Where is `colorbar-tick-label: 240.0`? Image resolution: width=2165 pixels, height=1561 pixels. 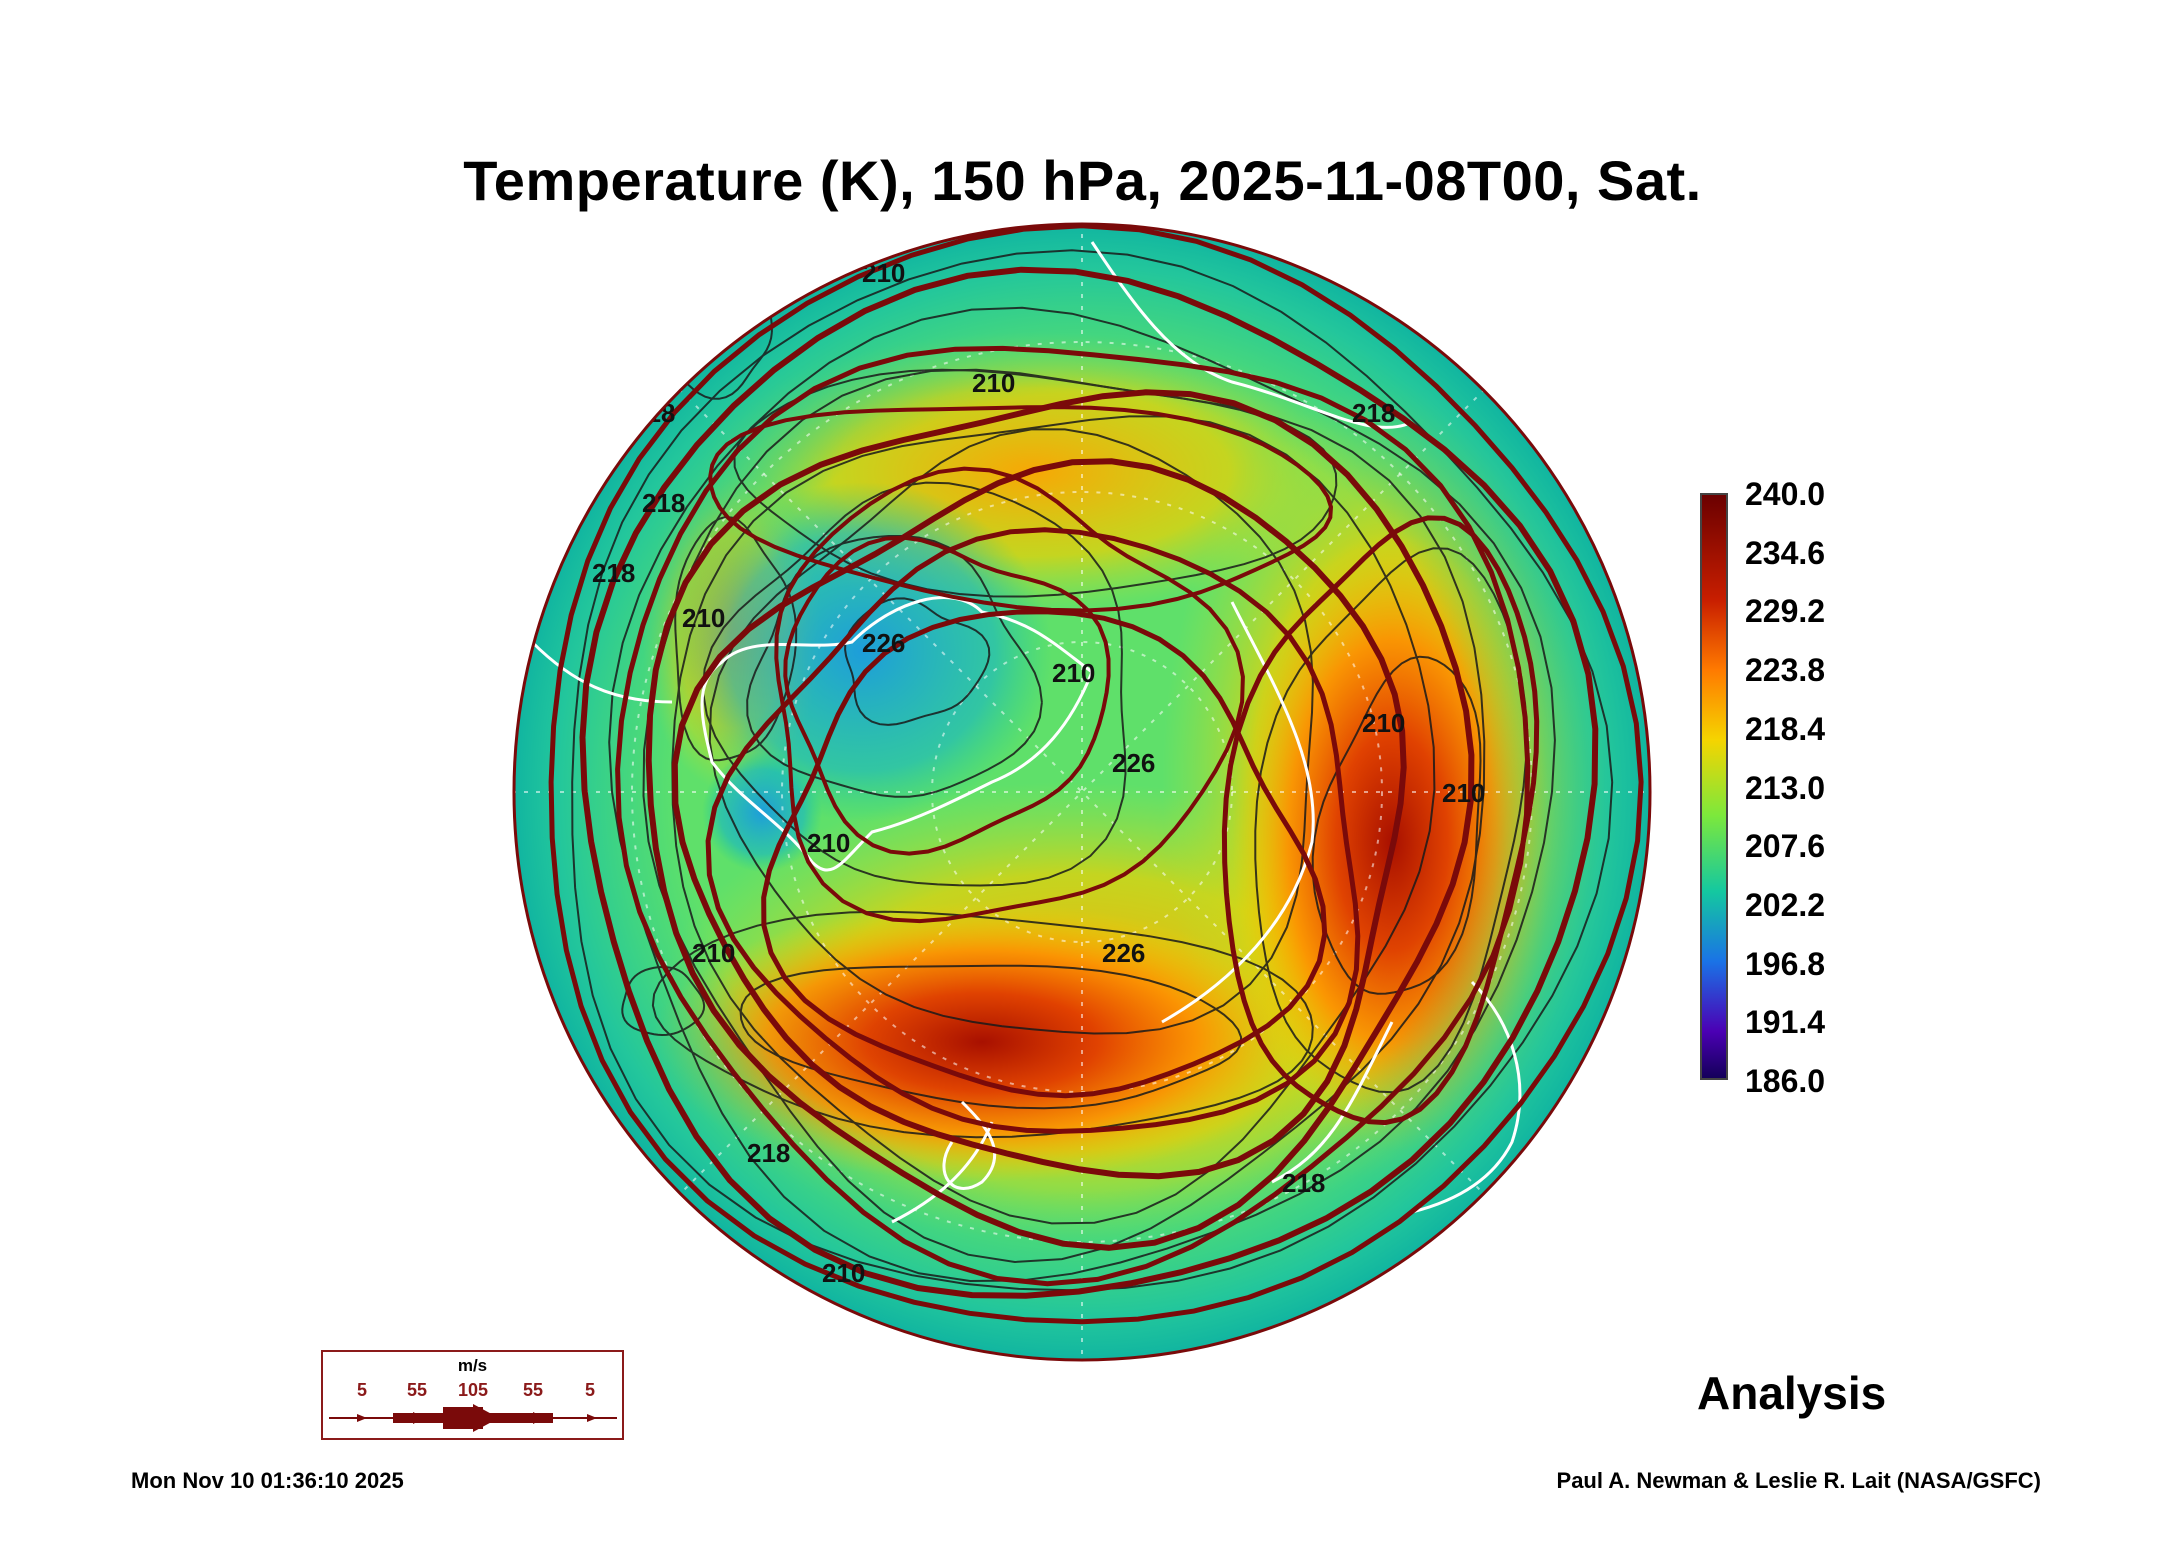 colorbar-tick-label: 240.0 is located at coordinates (1785, 494).